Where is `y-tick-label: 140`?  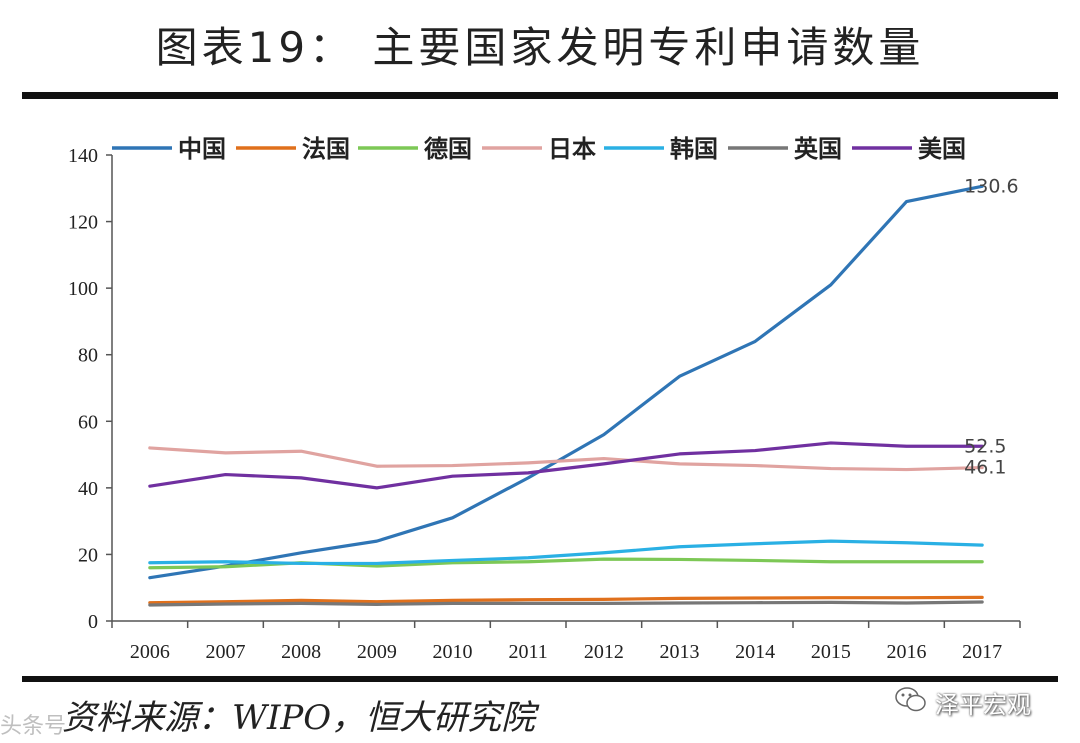 y-tick-label: 140 is located at coordinates (83, 156).